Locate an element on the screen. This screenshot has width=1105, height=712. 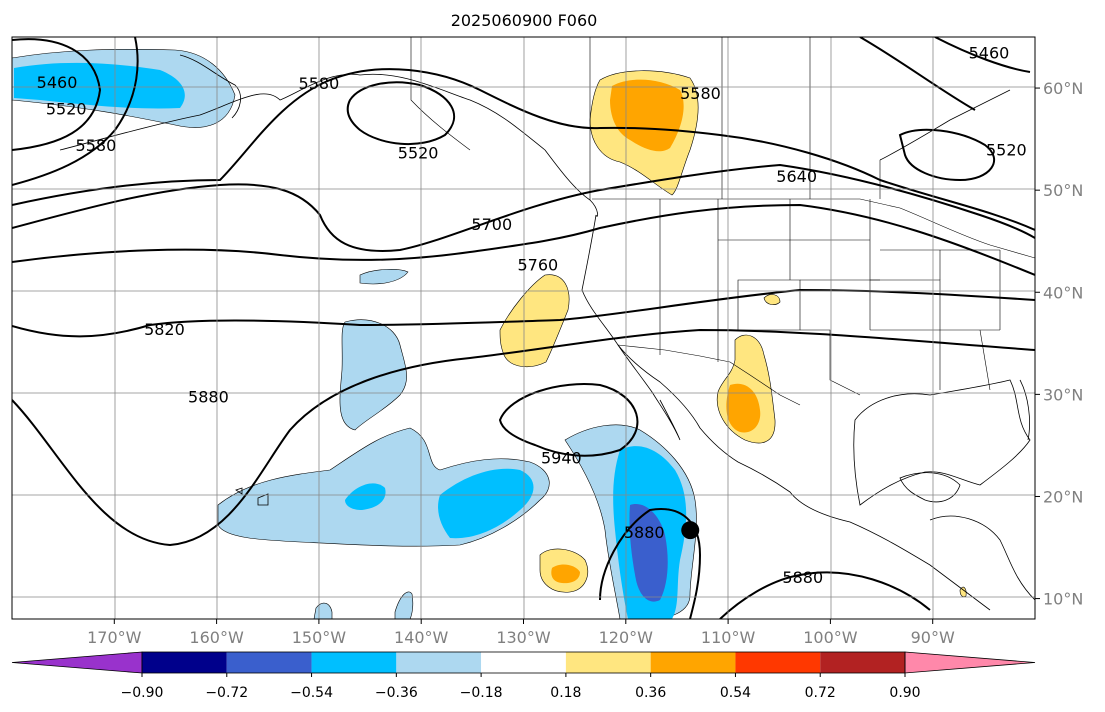
contour-label-text: 5940 is located at coordinates (561, 458).